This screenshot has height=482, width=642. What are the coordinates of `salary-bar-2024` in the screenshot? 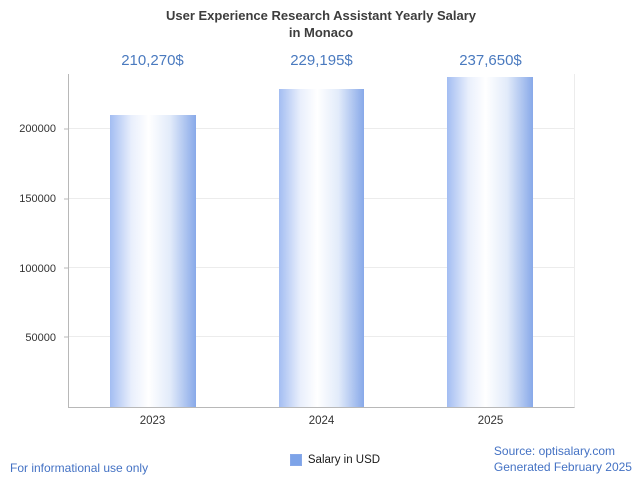 It's located at (321, 247).